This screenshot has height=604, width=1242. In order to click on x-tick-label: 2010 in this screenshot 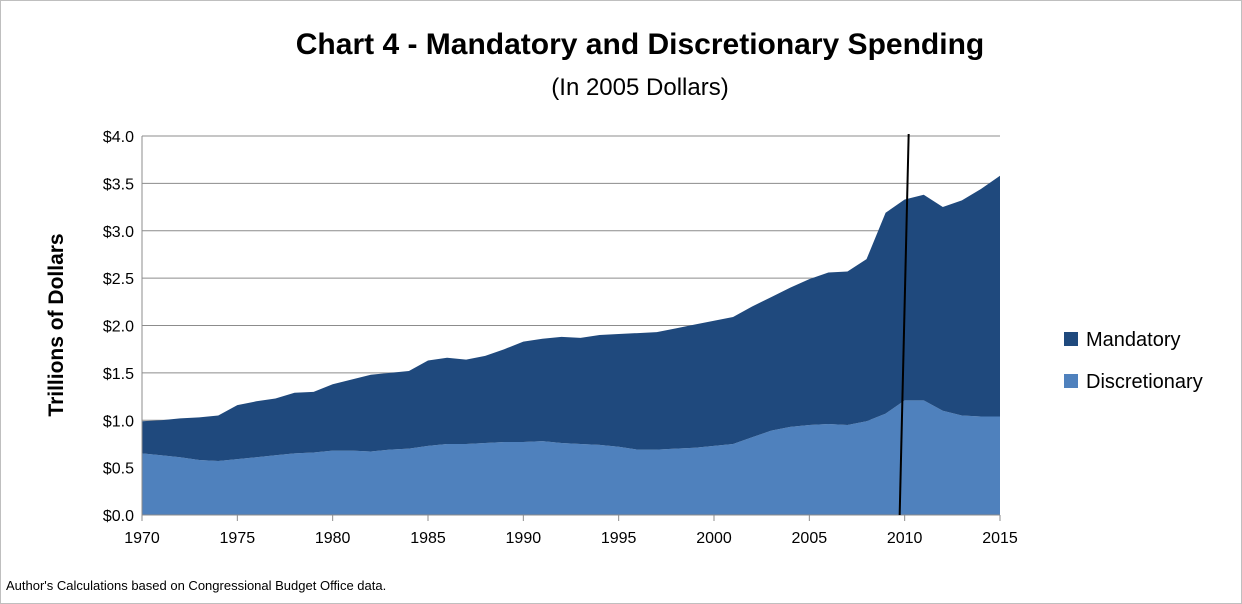, I will do `click(905, 538)`.